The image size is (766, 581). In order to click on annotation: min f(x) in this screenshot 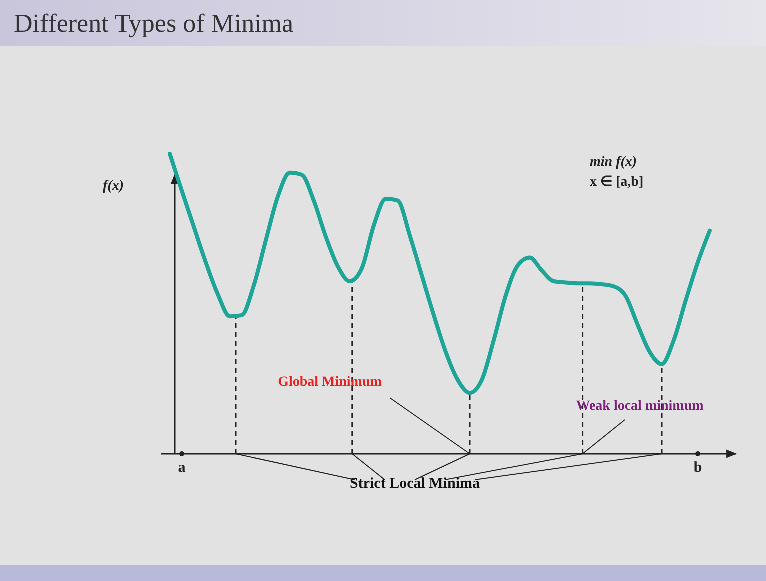, I will do `click(614, 162)`.